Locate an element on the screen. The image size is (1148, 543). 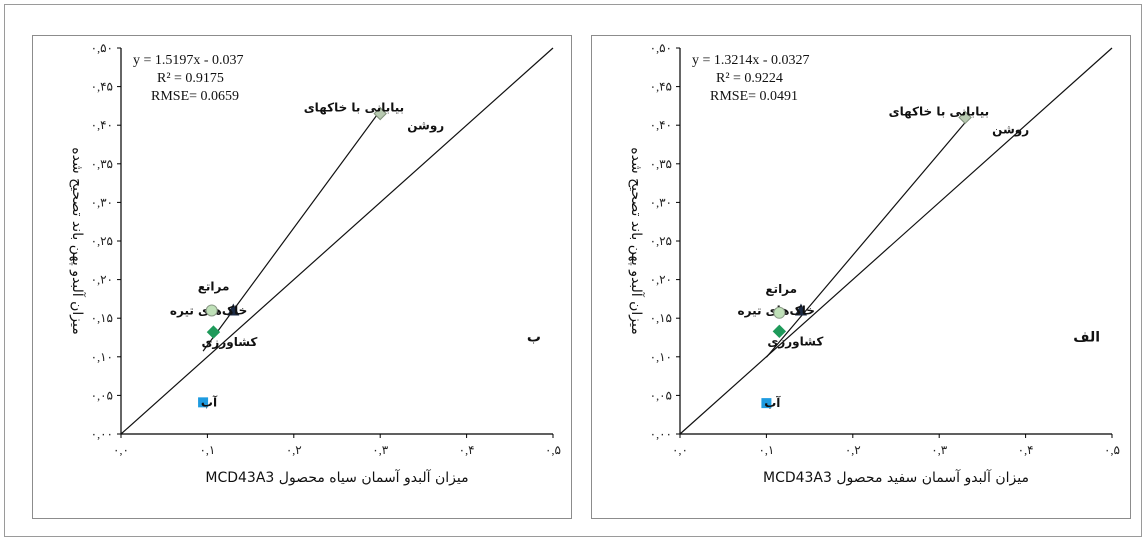
regression-equation: y = 1.3214x - 0.0327 is located at coordinates (751, 60).